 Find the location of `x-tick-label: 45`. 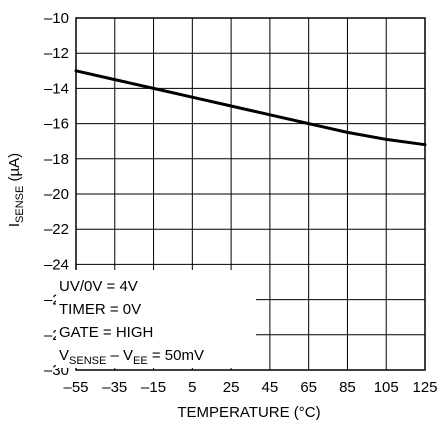

x-tick-label: 45 is located at coordinates (270, 387).